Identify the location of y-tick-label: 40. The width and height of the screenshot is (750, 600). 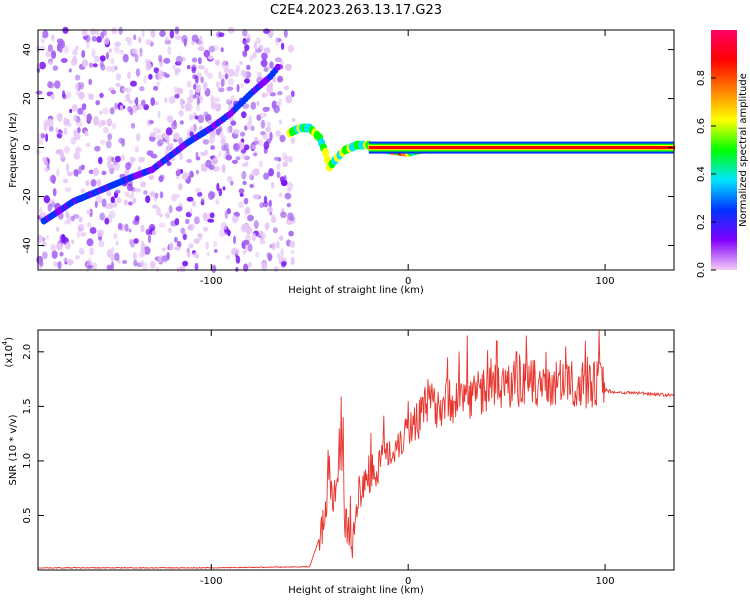
(27, 49).